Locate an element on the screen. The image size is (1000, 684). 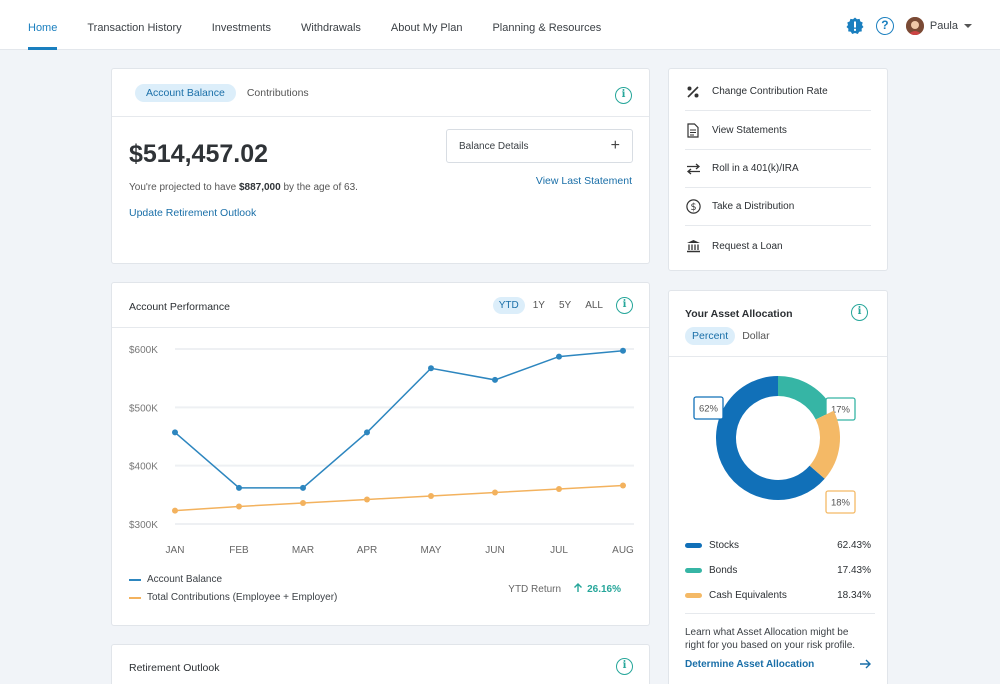
update-retirement-outlook-link: Update Retirement Outlook is located at coordinates (193, 213).